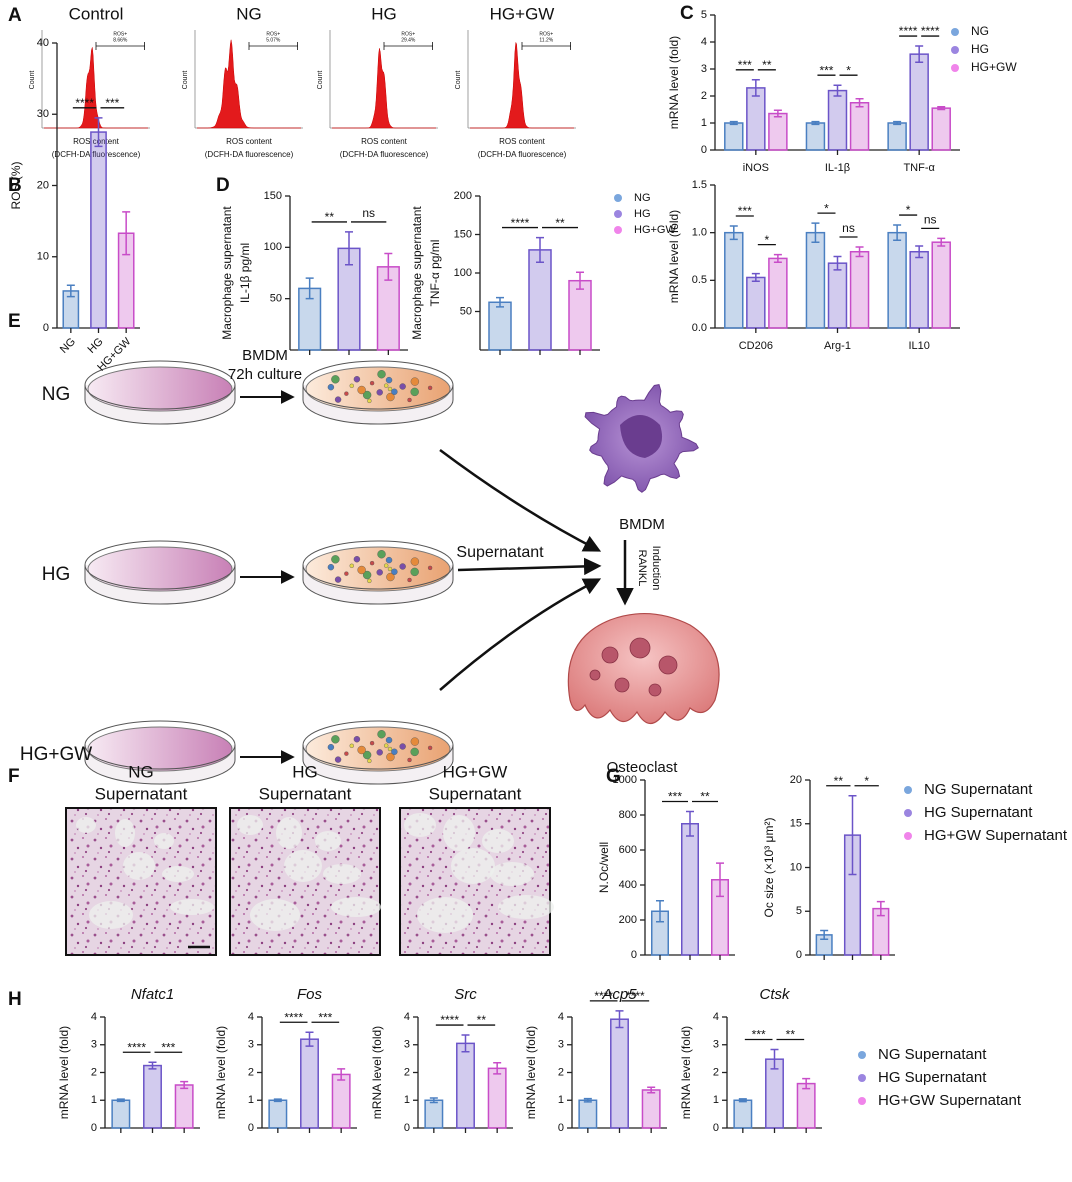 The height and width of the screenshot is (1182, 1072). Describe the element at coordinates (408, 40) in the screenshot. I see `gate-percent: 29.4%` at that location.